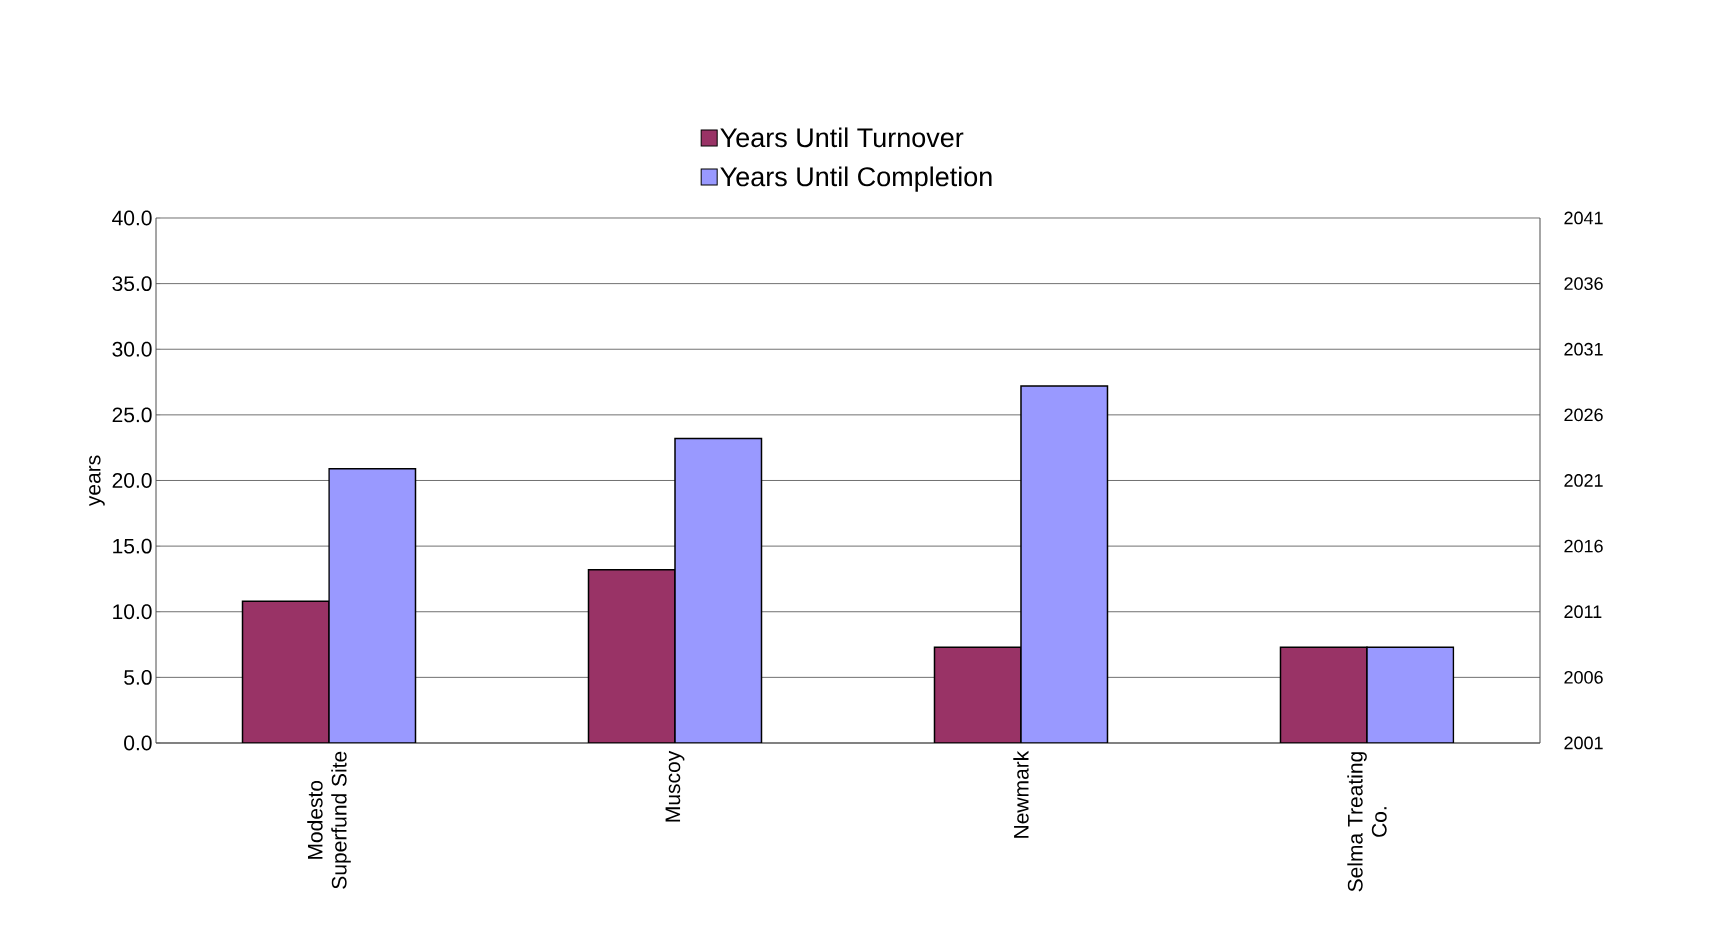 The image size is (1724, 947). I want to click on y2-tick-label: 2016, so click(1583, 546).